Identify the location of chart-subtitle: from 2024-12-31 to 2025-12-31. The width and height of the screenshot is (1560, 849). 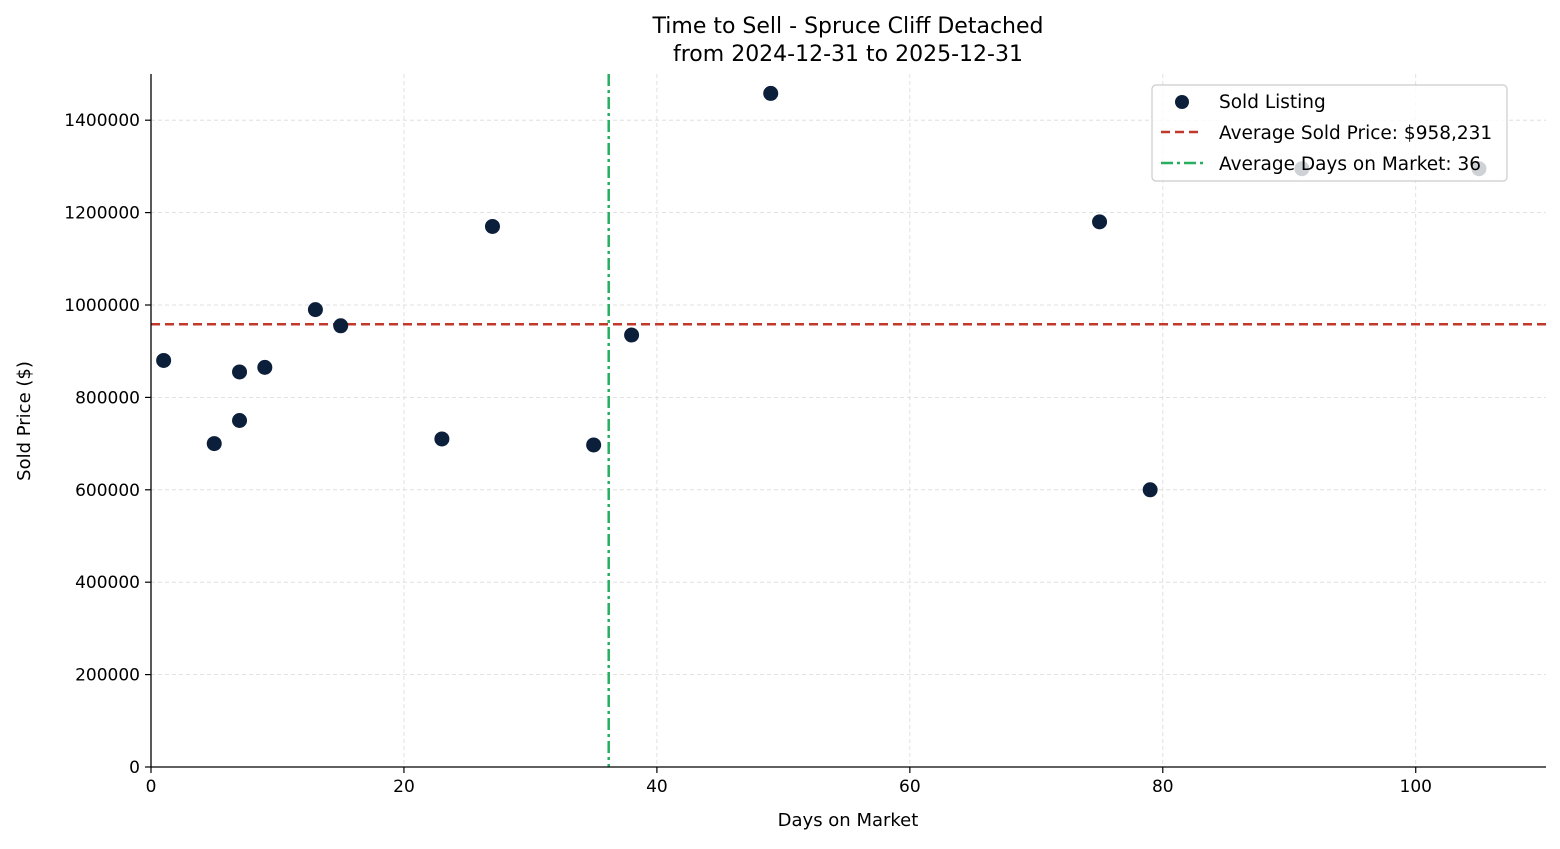
(848, 54).